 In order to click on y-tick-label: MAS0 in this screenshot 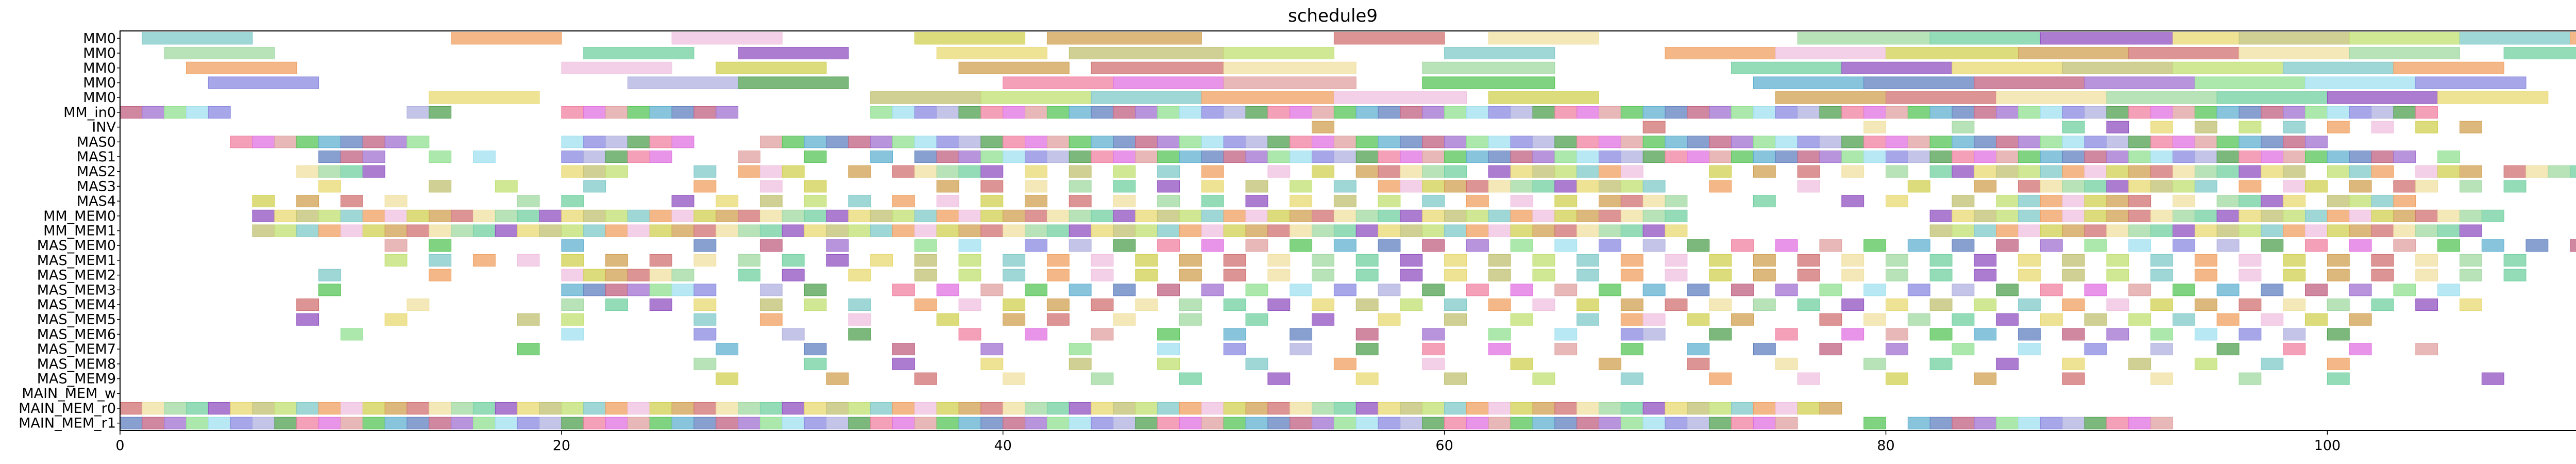, I will do `click(96, 142)`.